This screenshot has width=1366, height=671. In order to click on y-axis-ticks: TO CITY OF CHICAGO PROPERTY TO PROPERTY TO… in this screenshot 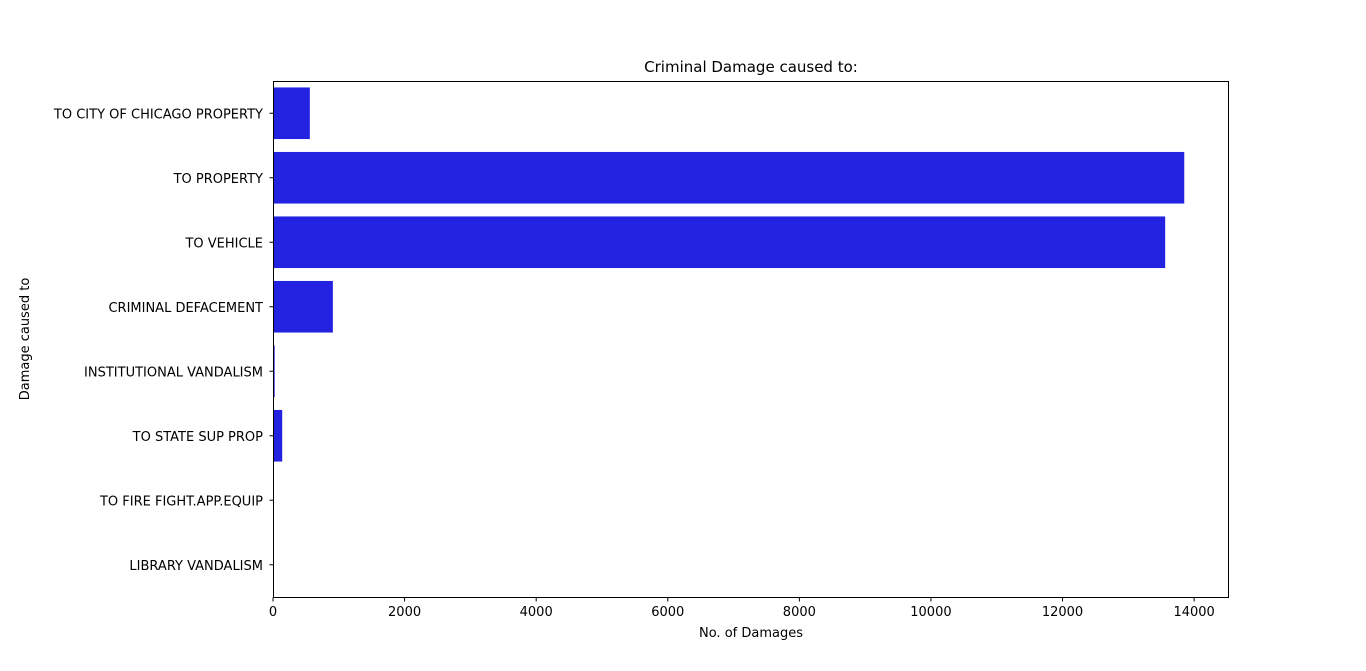, I will do `click(163, 340)`.